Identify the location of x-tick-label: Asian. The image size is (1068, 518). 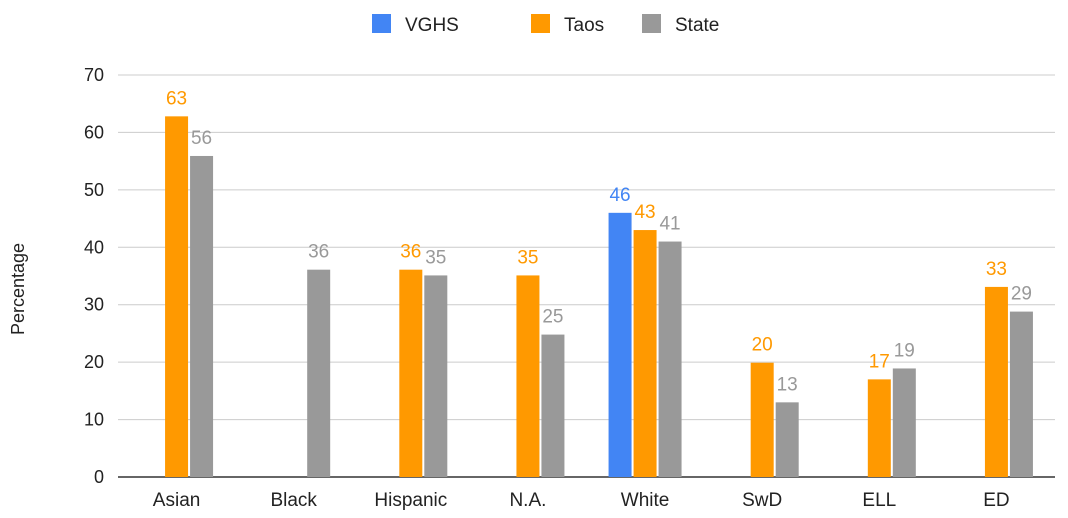
(177, 500).